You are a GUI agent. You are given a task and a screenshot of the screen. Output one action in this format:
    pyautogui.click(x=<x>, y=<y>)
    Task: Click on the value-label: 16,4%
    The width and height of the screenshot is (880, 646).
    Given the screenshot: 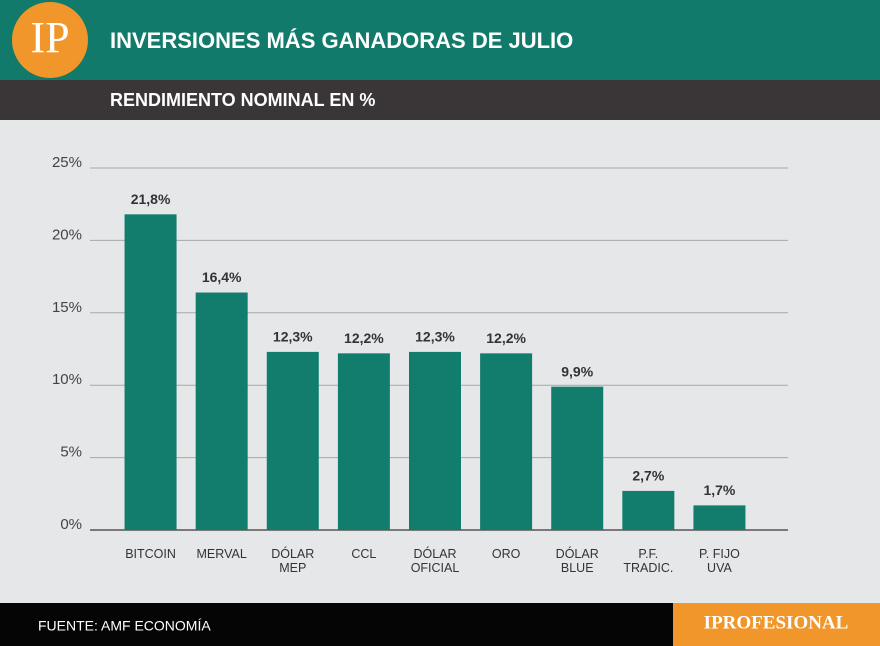 What is the action you would take?
    pyautogui.click(x=222, y=277)
    